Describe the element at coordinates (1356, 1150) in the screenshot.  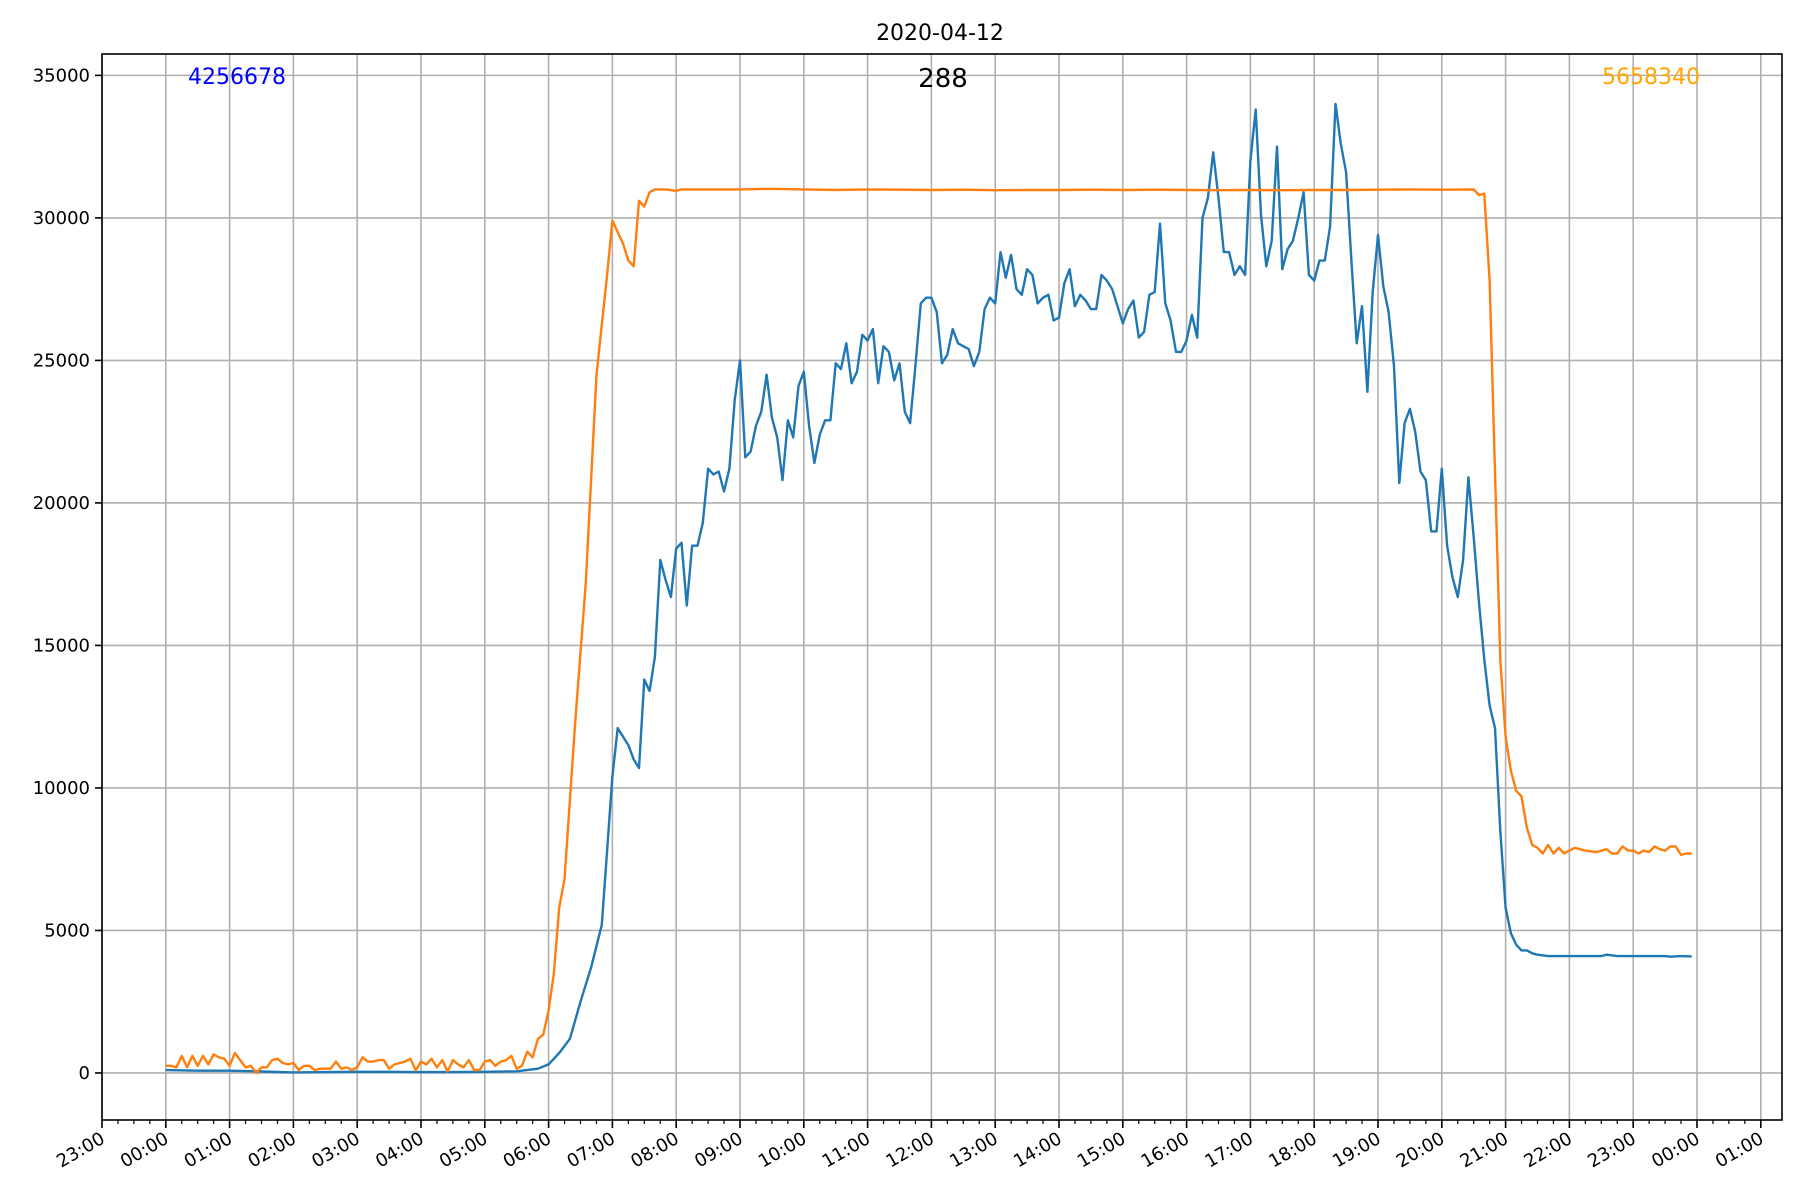
I see `x-tick-label: 19:00` at that location.